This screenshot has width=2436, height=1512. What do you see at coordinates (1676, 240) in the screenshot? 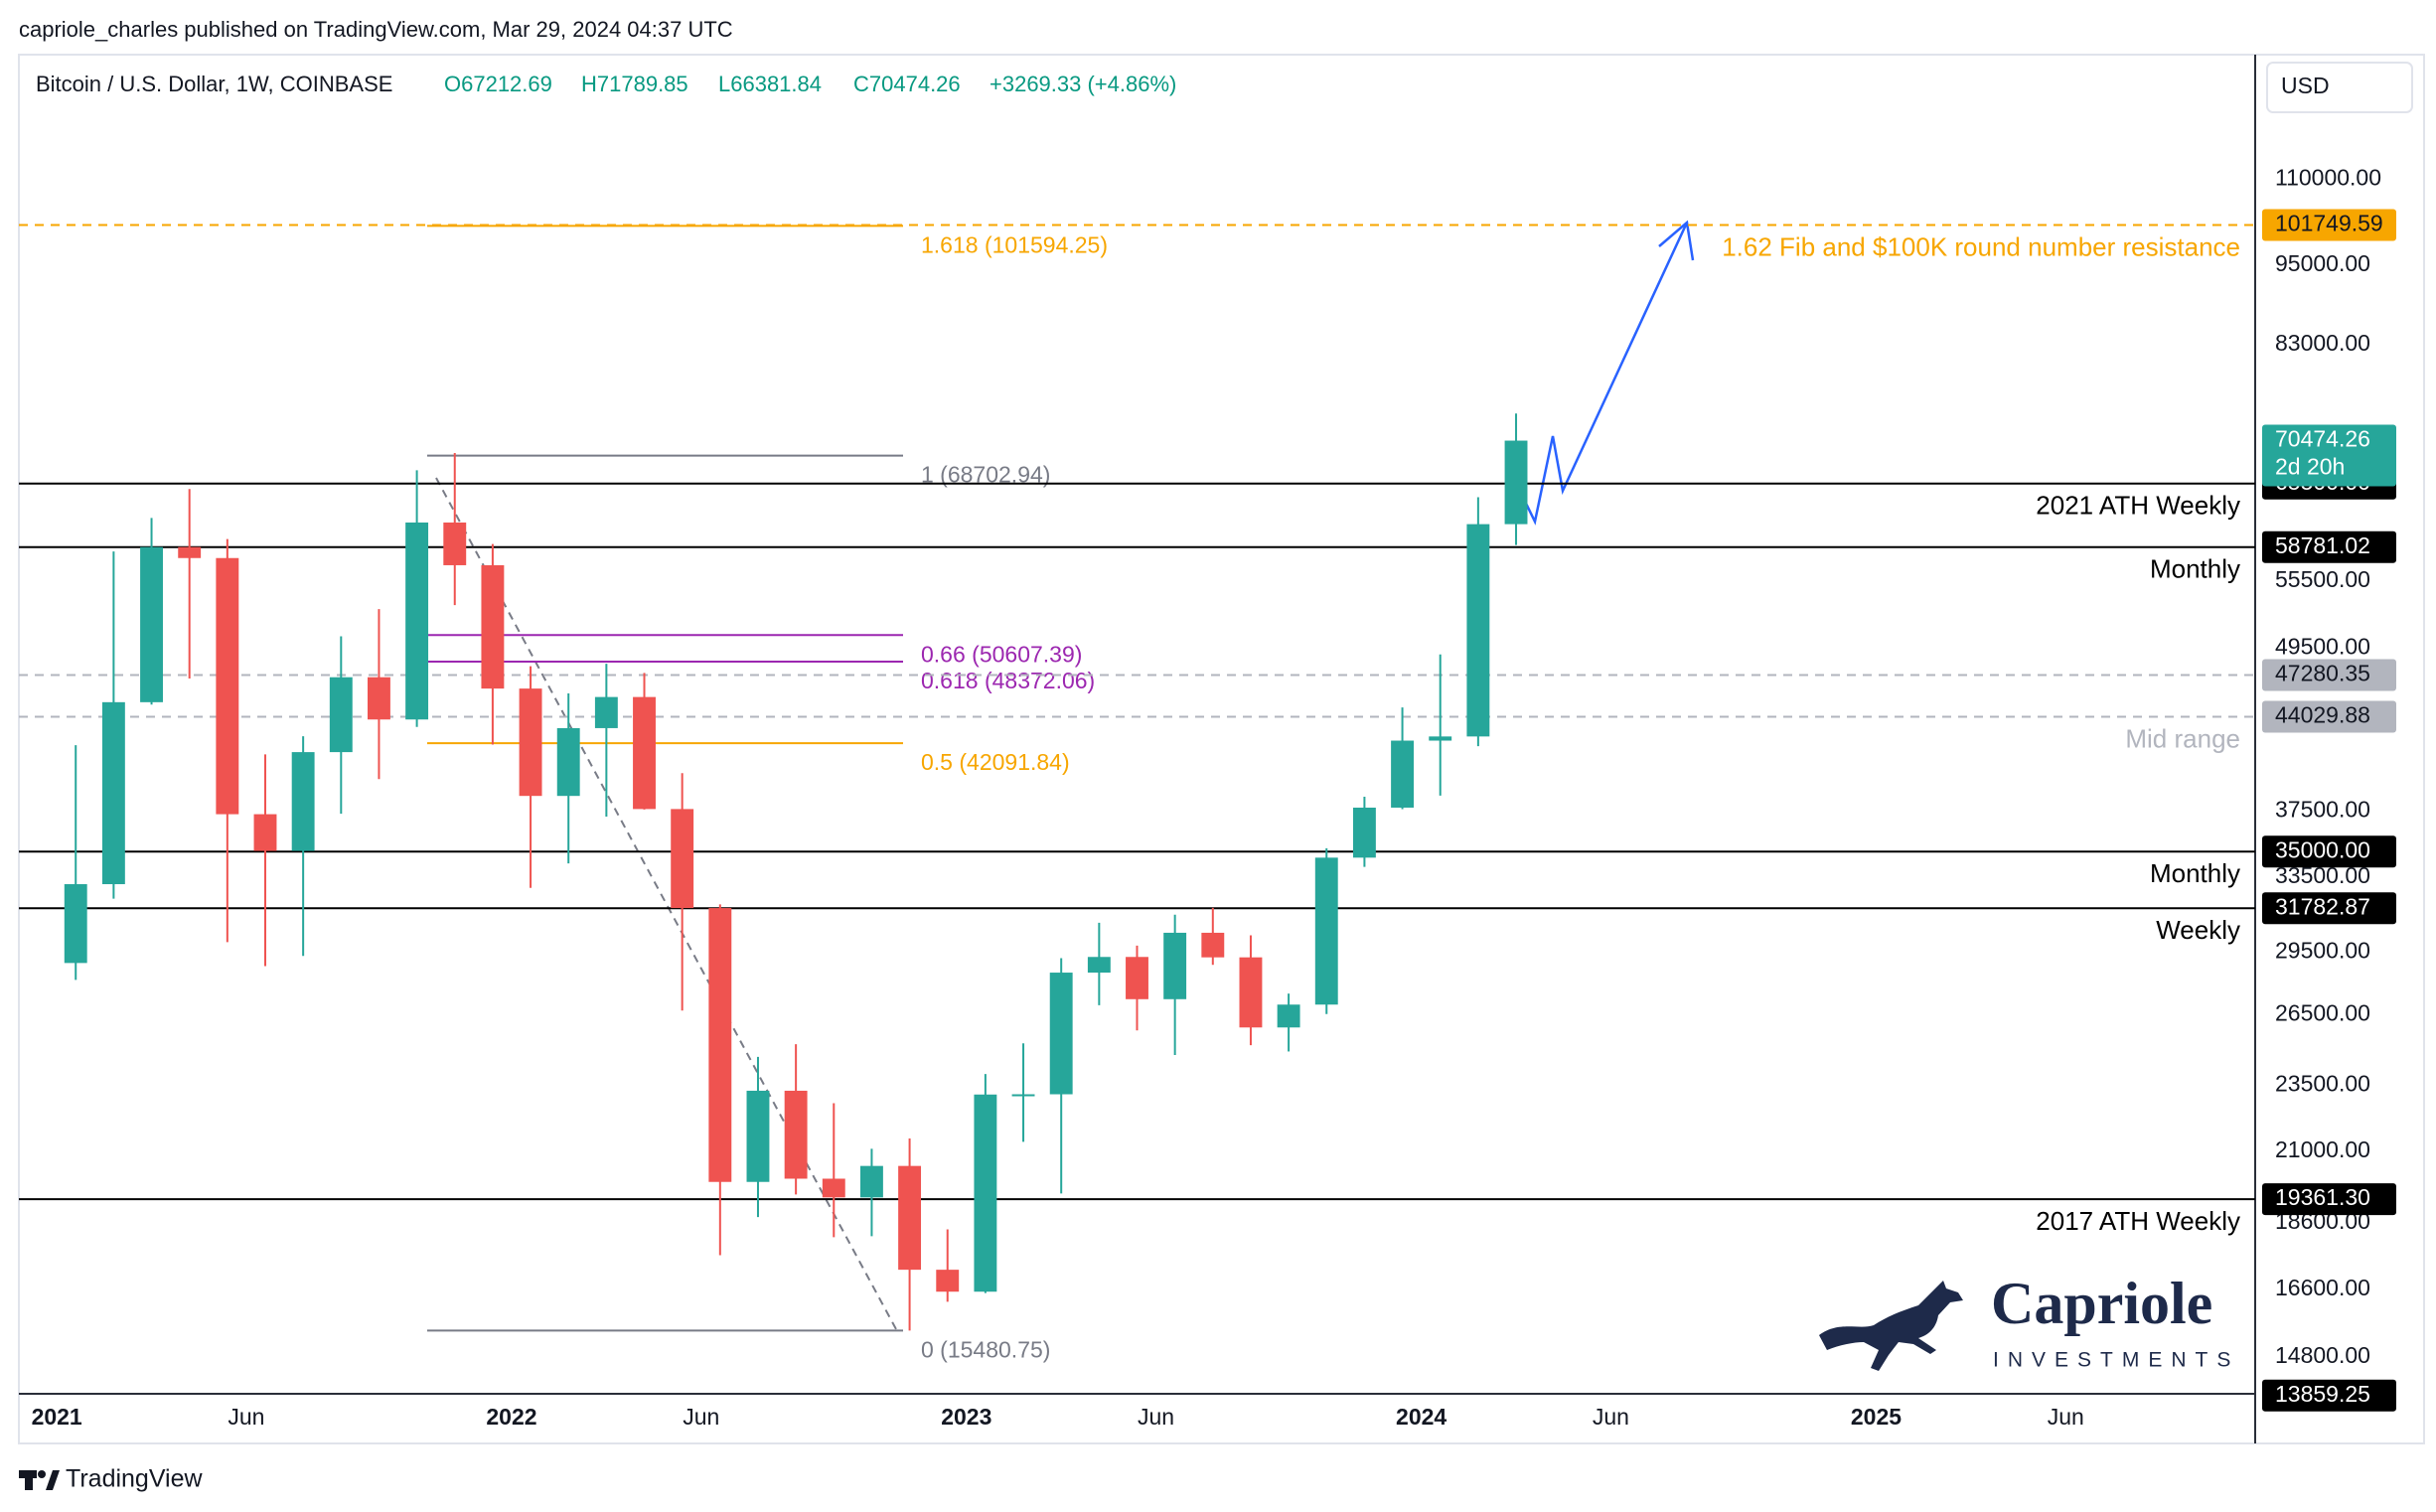
I see `projection-arrowhead` at bounding box center [1676, 240].